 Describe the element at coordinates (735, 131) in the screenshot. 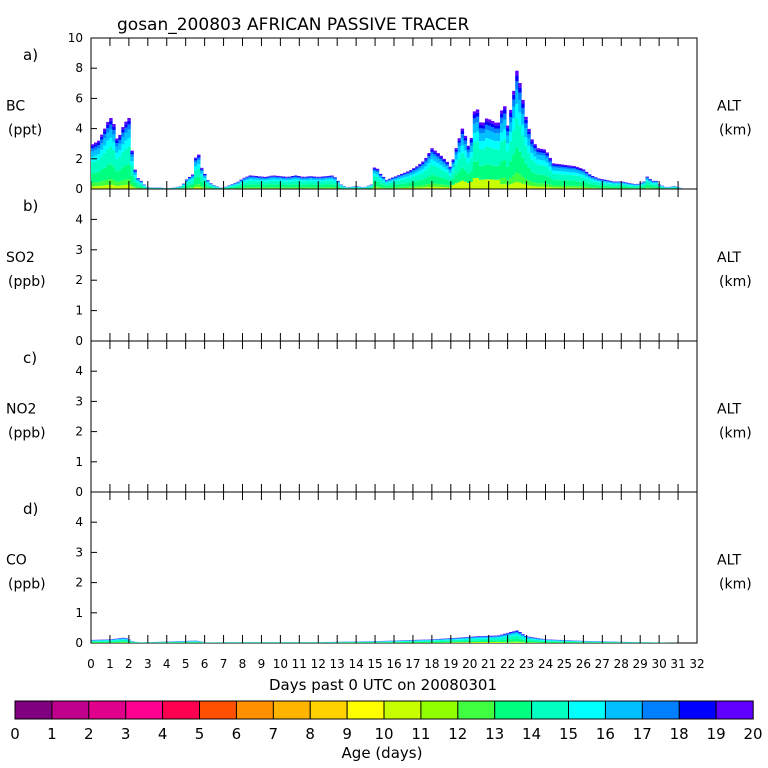

I see `altitude-units-label: (km)` at that location.